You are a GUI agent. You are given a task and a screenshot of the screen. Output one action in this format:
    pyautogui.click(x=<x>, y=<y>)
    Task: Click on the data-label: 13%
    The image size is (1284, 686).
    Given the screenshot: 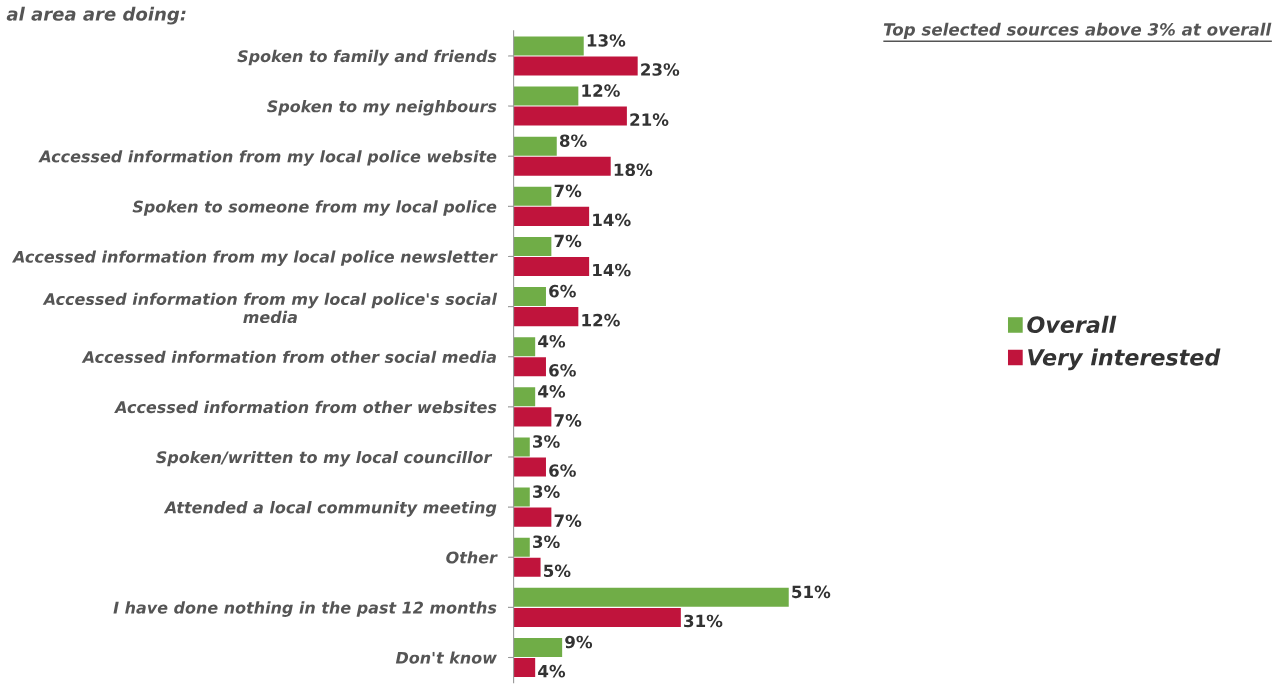 What is the action you would take?
    pyautogui.click(x=606, y=40)
    